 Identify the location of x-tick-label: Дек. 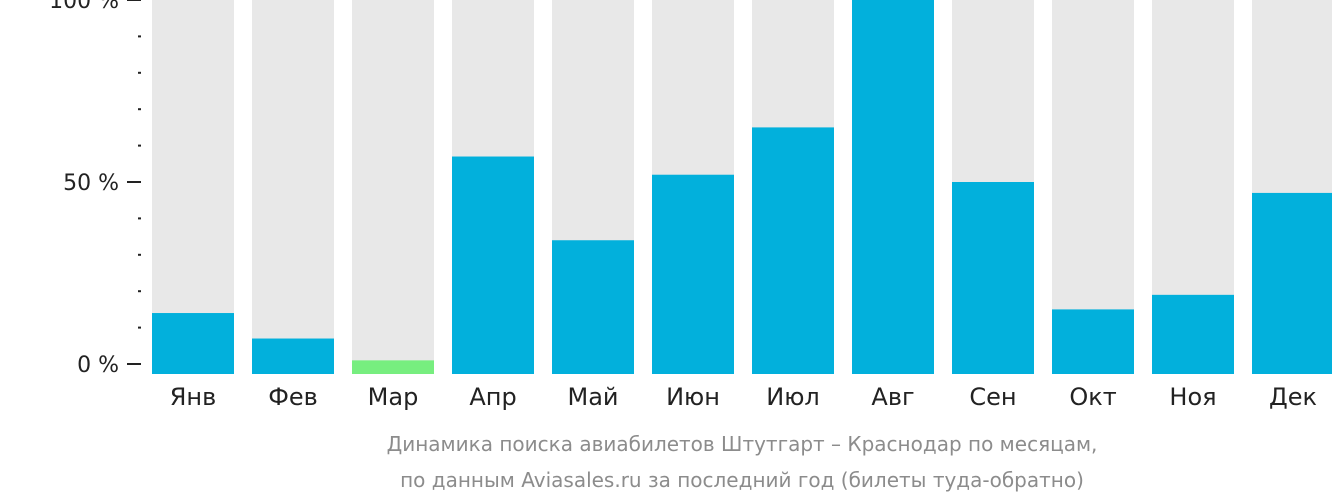
(1293, 397).